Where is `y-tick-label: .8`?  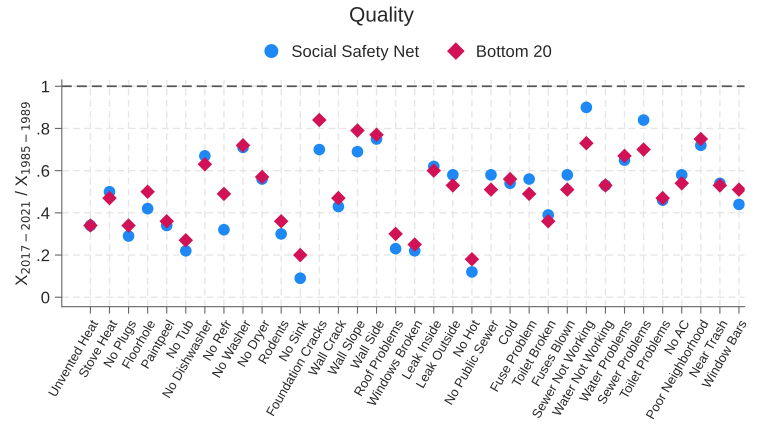
y-tick-label: .8 is located at coordinates (44, 128).